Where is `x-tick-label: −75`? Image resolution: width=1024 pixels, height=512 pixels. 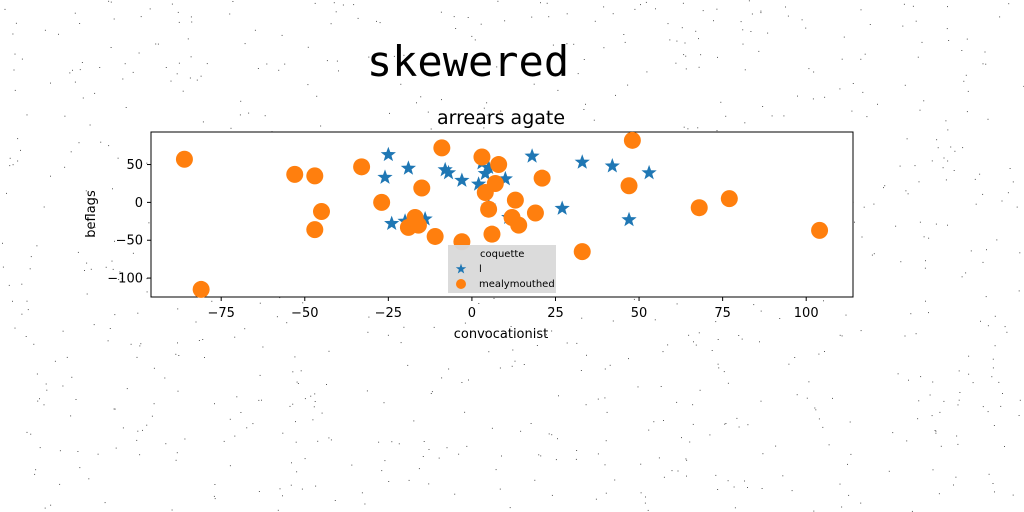 x-tick-label: −75 is located at coordinates (220, 313).